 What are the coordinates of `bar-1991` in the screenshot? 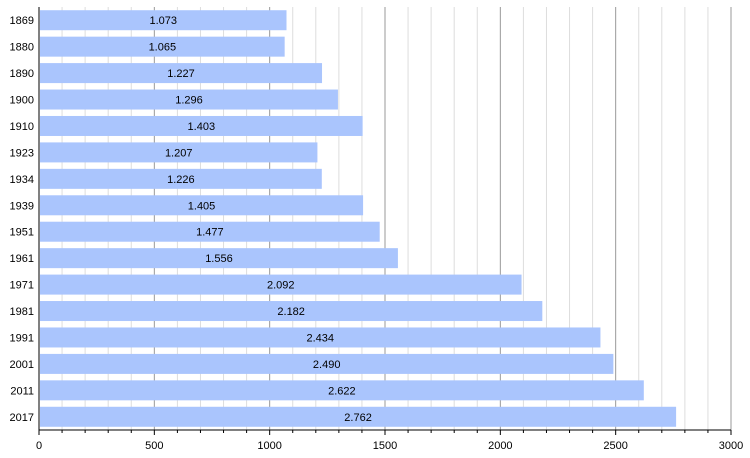 It's located at (320, 337).